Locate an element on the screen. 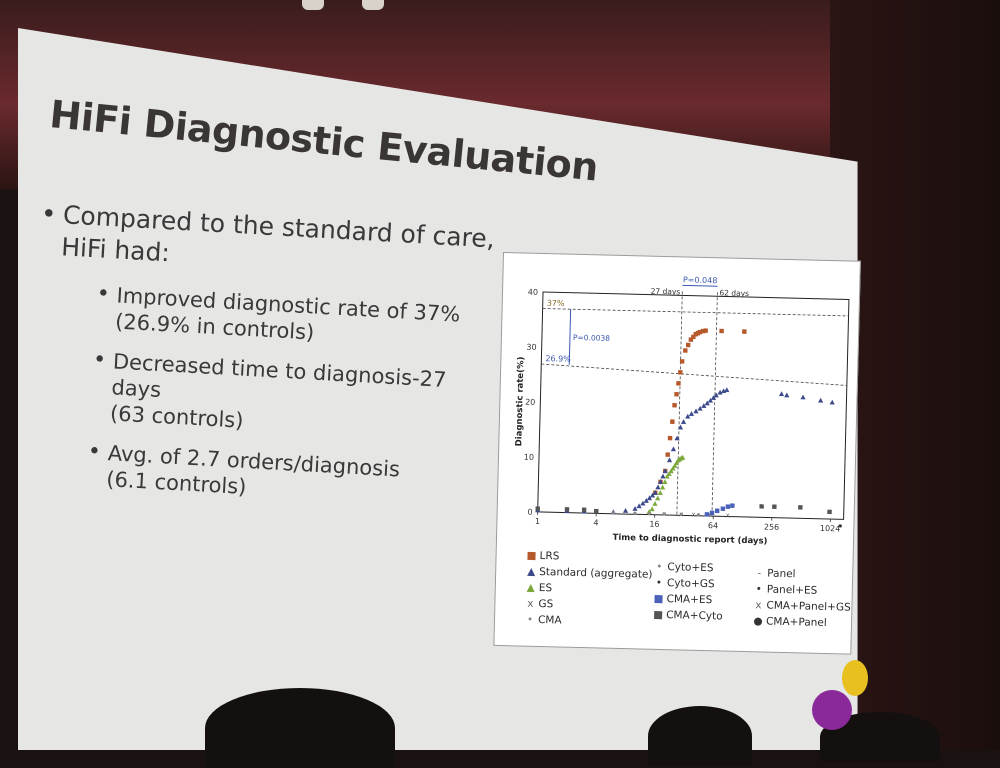 This screenshot has width=1000, height=768. reference-line-hifi-rate is located at coordinates (696, 311).